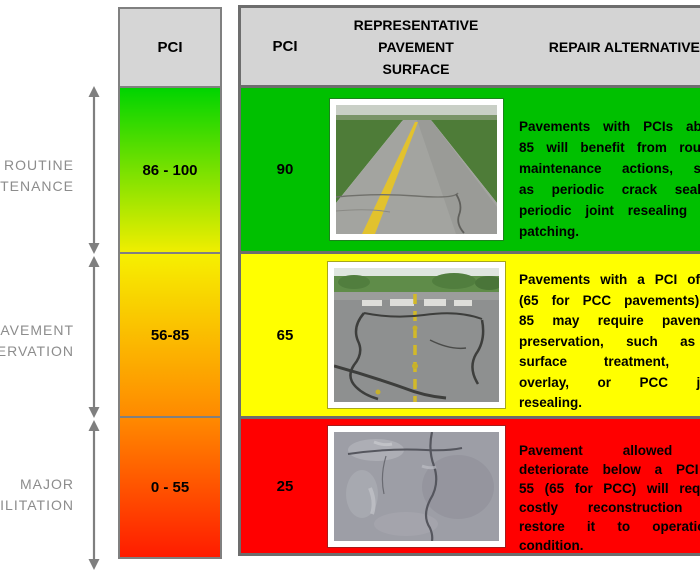  What do you see at coordinates (609, 147) in the screenshot?
I see `repair-line: 85 will benefit from routine` at bounding box center [609, 147].